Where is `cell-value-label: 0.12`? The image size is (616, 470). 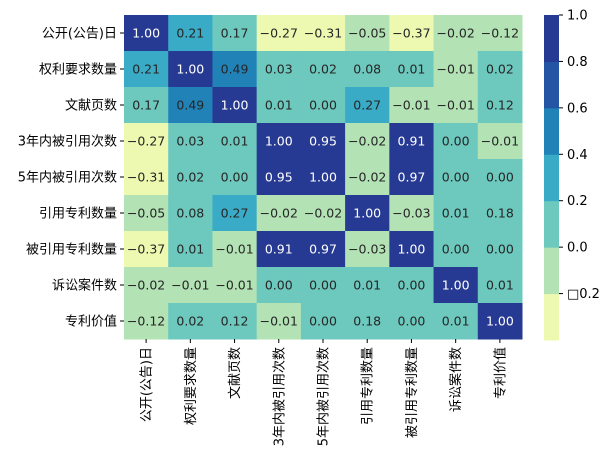 cell-value-label: 0.12 is located at coordinates (500, 105).